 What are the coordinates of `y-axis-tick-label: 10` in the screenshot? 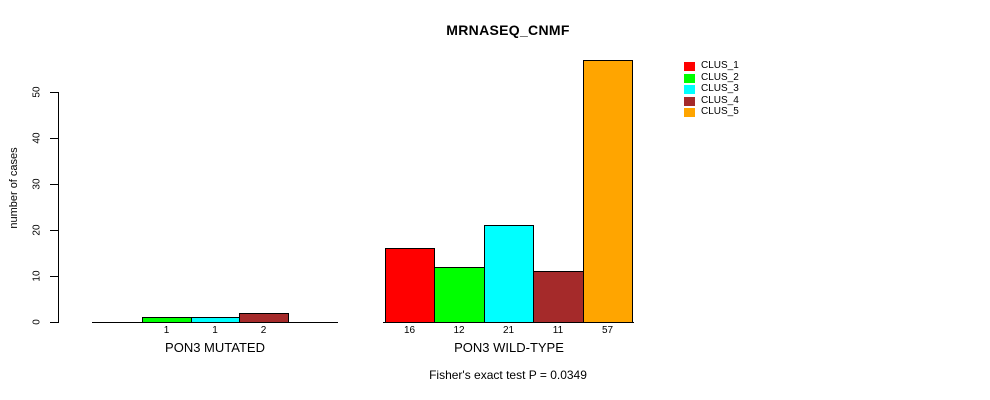 It's located at (37, 276).